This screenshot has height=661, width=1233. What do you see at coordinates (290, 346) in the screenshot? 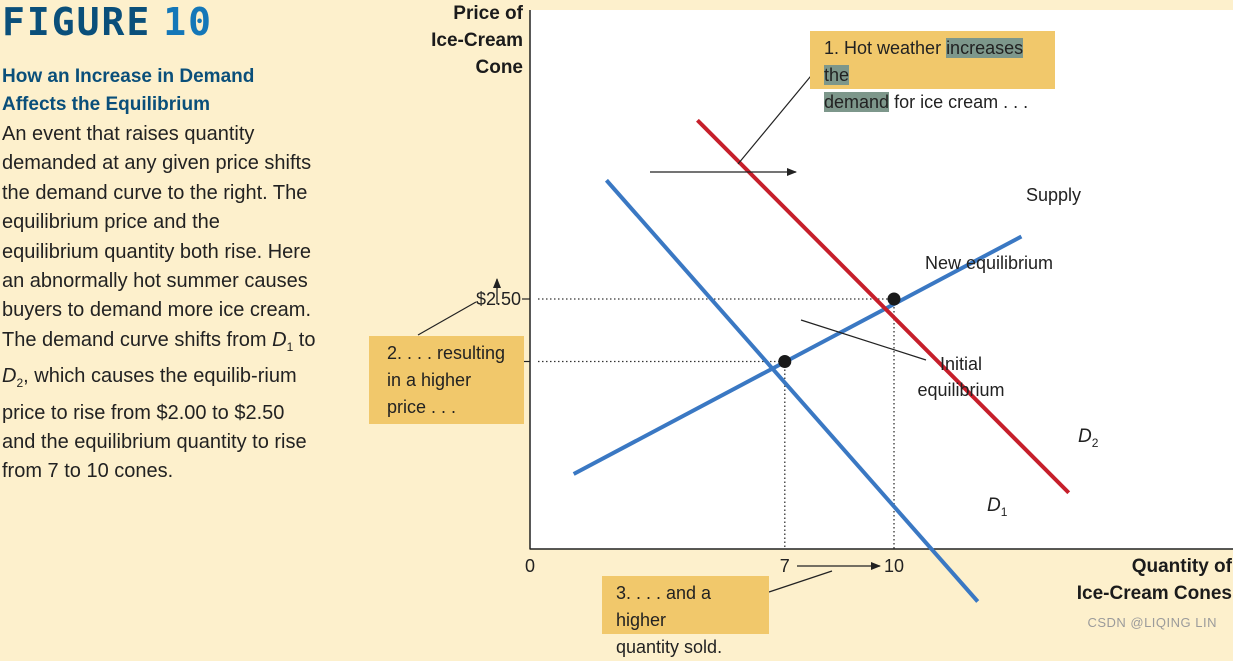
I see `body-d1-sub: 1` at bounding box center [290, 346].